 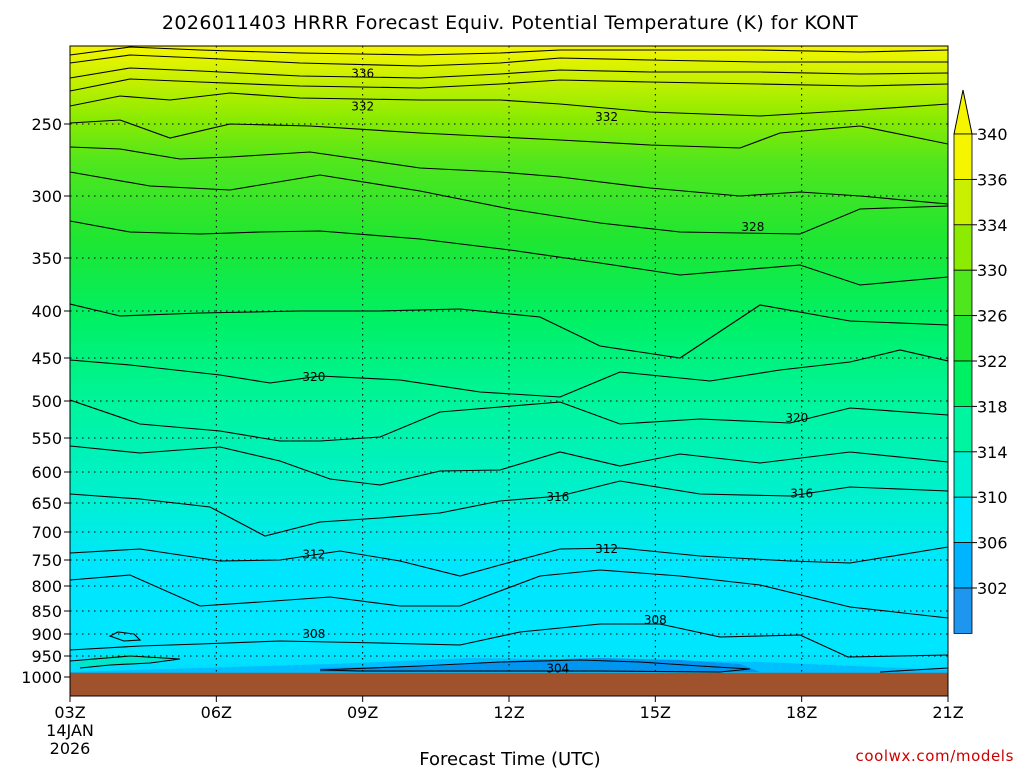 What do you see at coordinates (992, 452) in the screenshot?
I see `colorbar-label: 314` at bounding box center [992, 452].